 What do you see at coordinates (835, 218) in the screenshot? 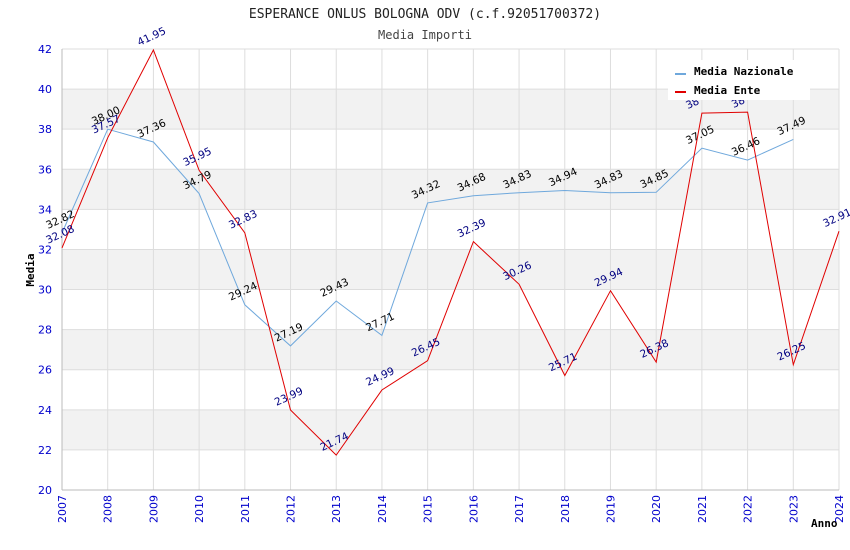
I see `data-label-media-ente: 32.91` at bounding box center [835, 218].